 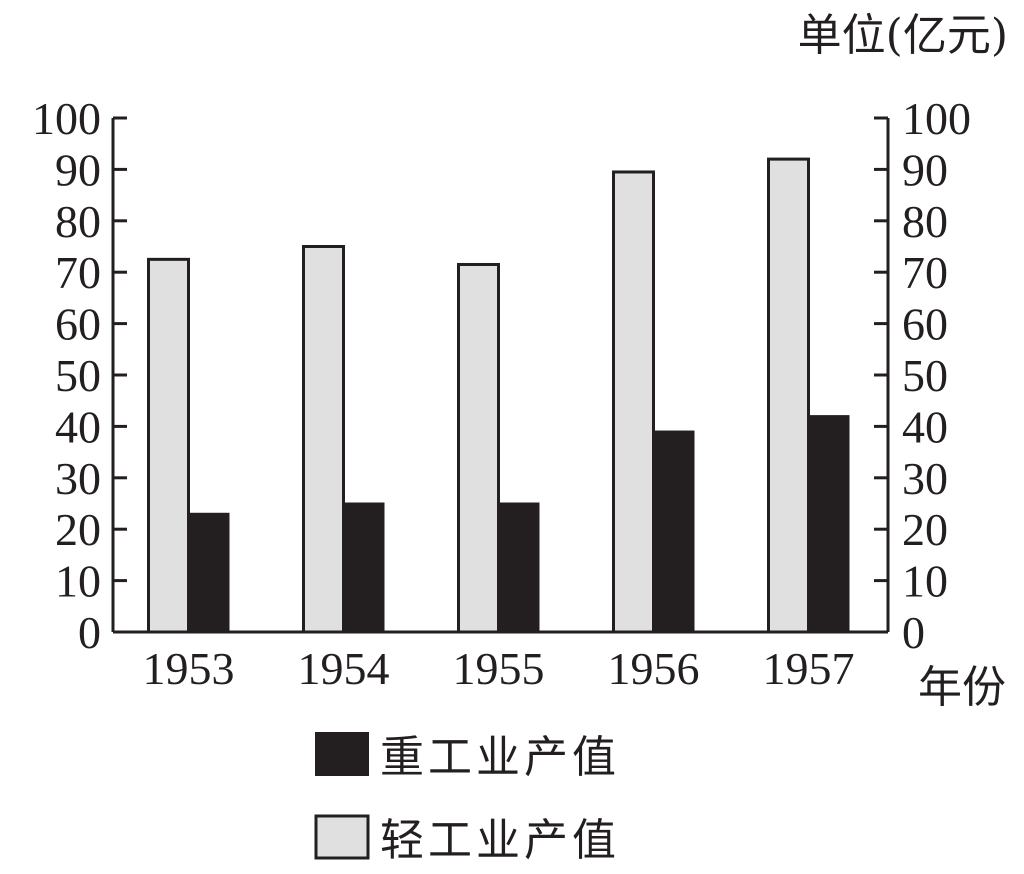 I want to click on y-tick-label-right: 100, so click(x=936, y=118).